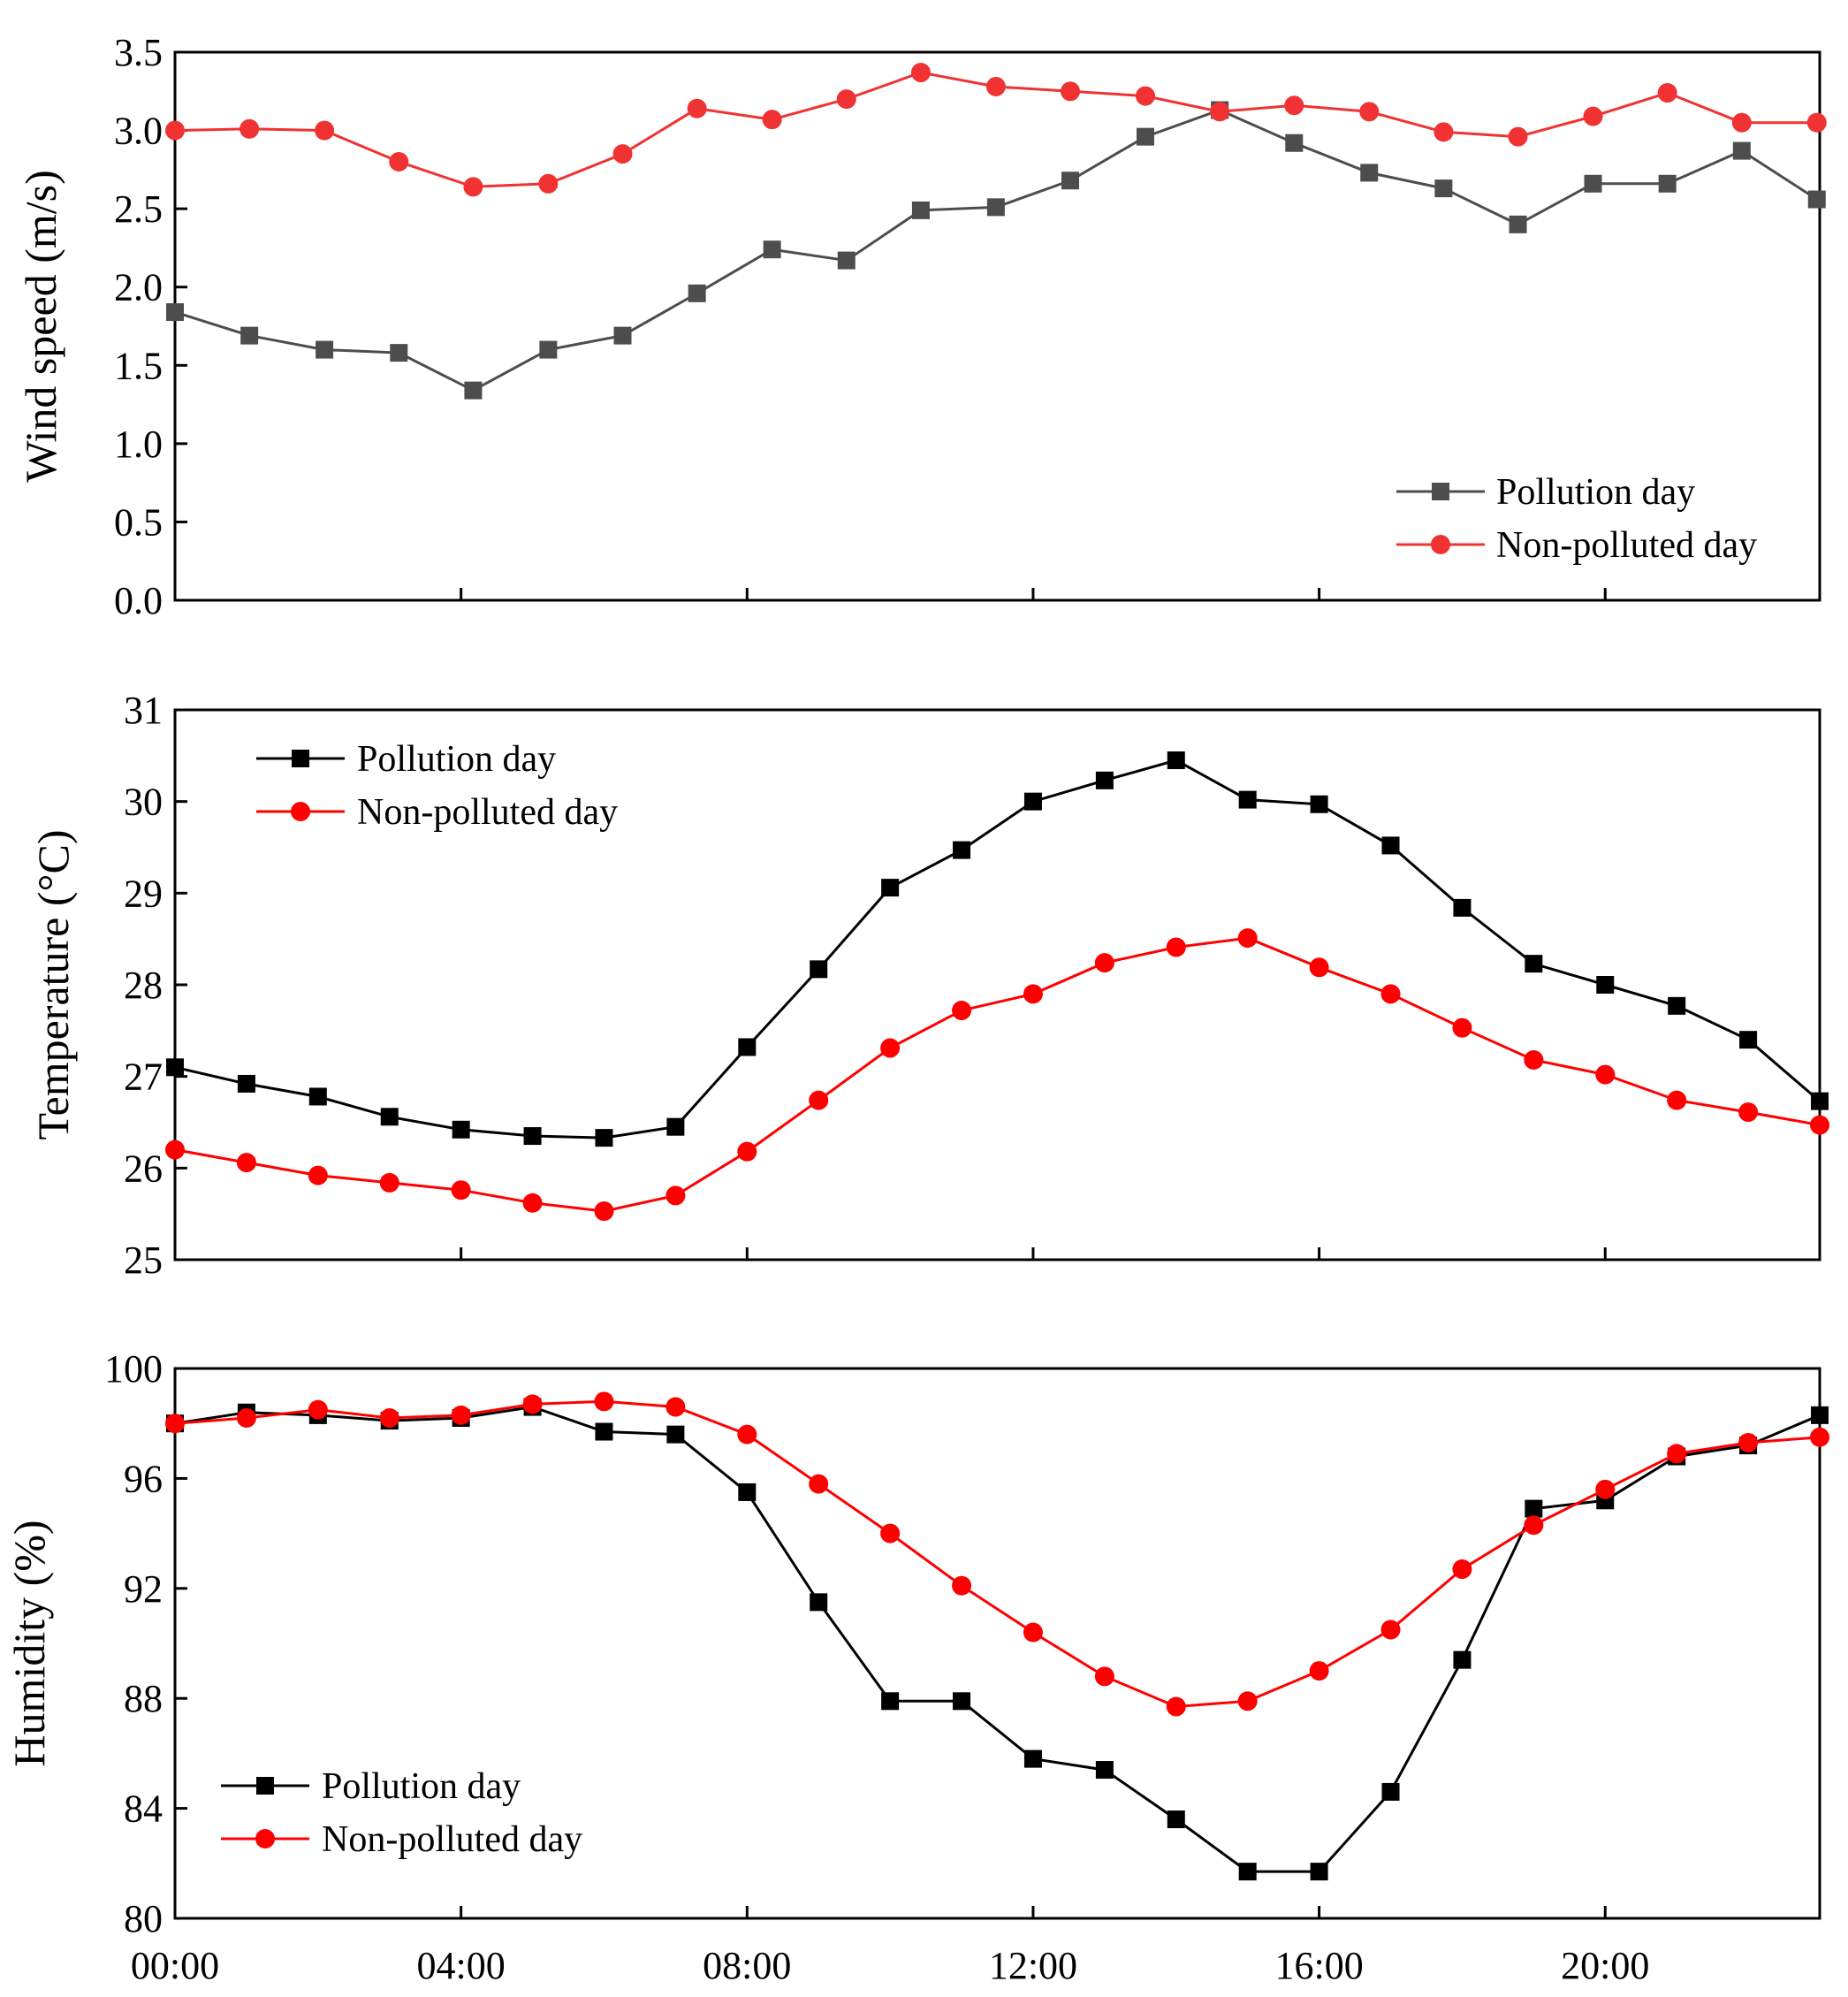 The image size is (1848, 1997). I want to click on y-tick-label: 84, so click(143, 1809).